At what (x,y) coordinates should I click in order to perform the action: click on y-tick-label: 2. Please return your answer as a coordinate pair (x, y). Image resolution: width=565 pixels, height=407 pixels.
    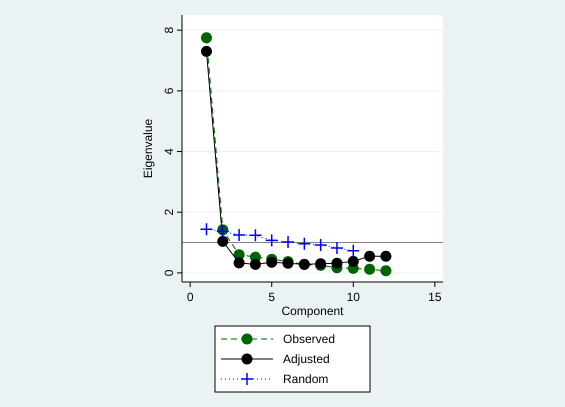
    Looking at the image, I should click on (169, 212).